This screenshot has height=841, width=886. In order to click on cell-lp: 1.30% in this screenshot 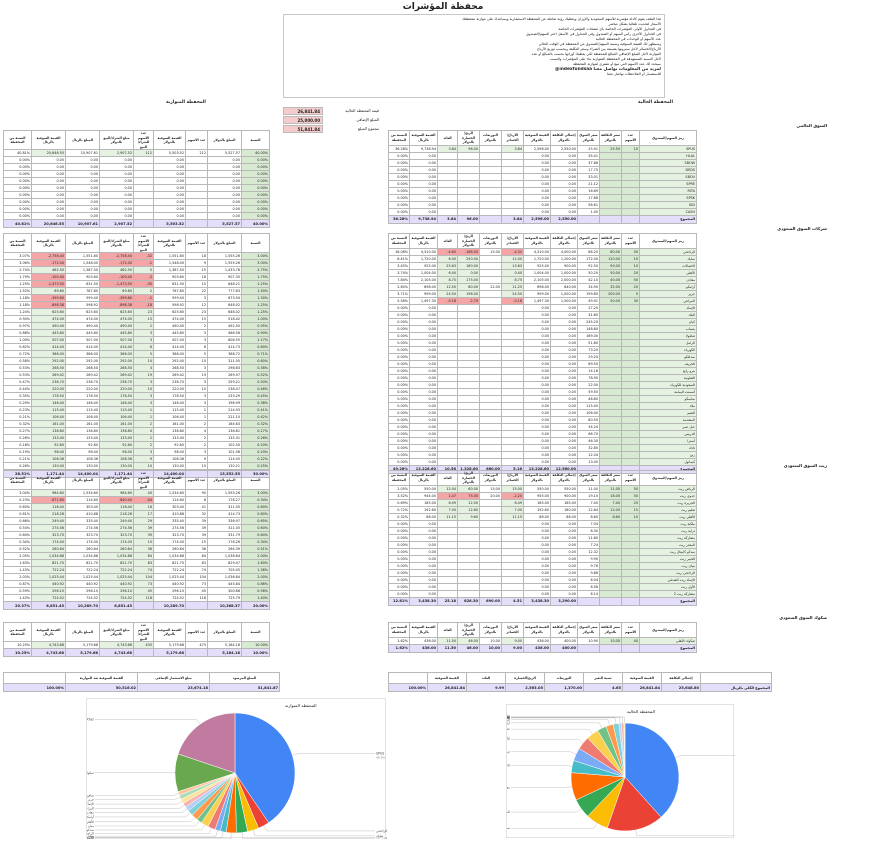, I will do `click(255, 298)`.